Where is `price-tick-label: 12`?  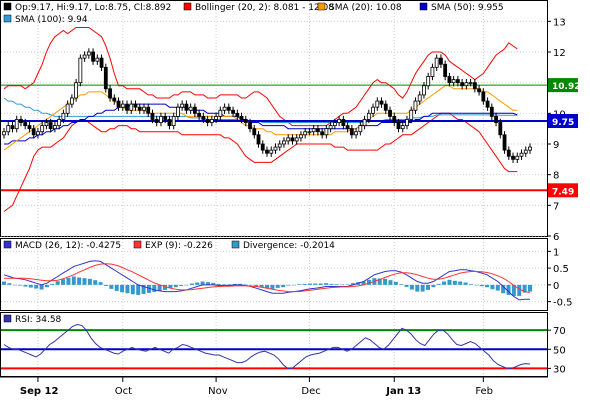
price-tick-label: 12 is located at coordinates (559, 53).